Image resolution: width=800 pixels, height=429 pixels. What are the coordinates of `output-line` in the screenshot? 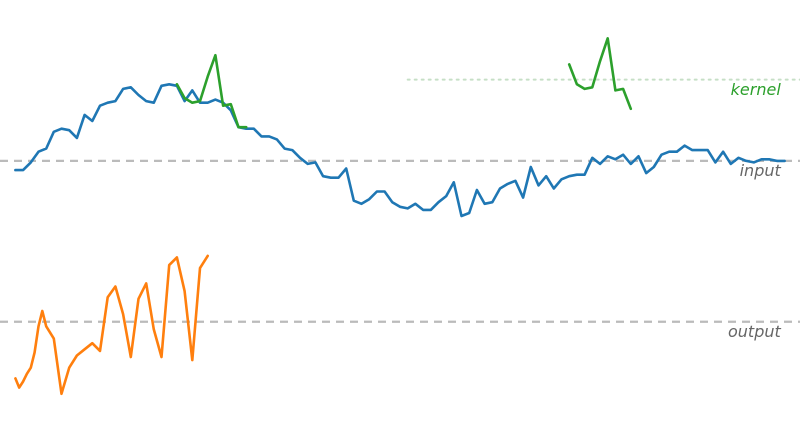 It's located at (111, 325).